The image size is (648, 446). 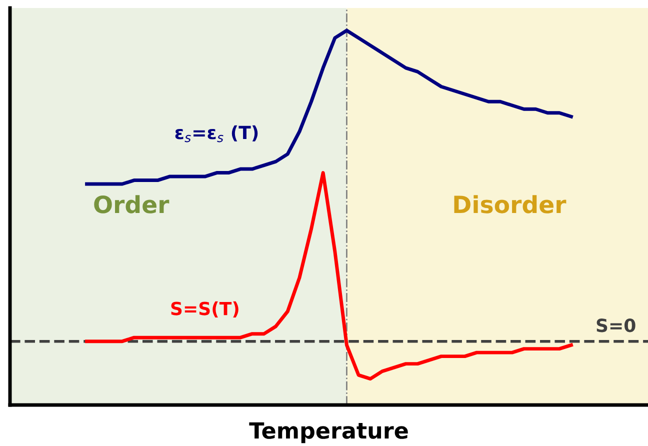 What do you see at coordinates (510, 204) in the screenshot?
I see `annotation: Disorder` at bounding box center [510, 204].